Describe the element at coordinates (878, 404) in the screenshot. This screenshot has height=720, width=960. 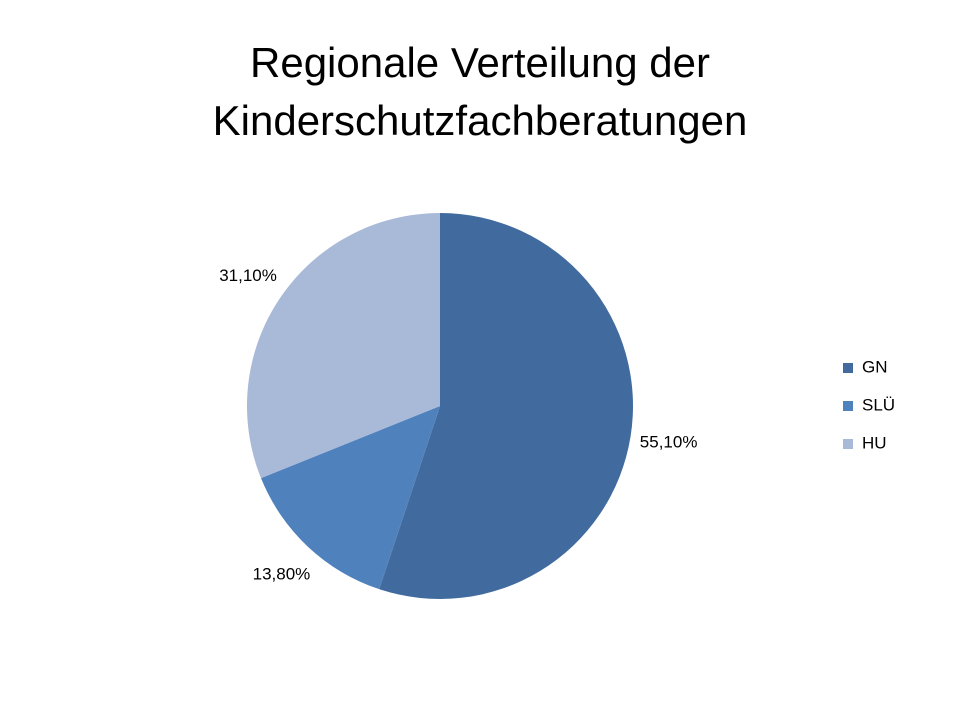
I see `legend-label: SLÜ` at that location.